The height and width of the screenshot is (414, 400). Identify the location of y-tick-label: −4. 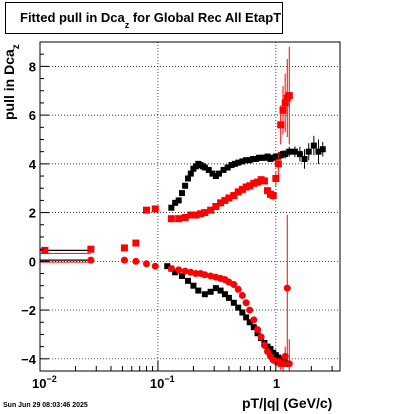
(29, 359).